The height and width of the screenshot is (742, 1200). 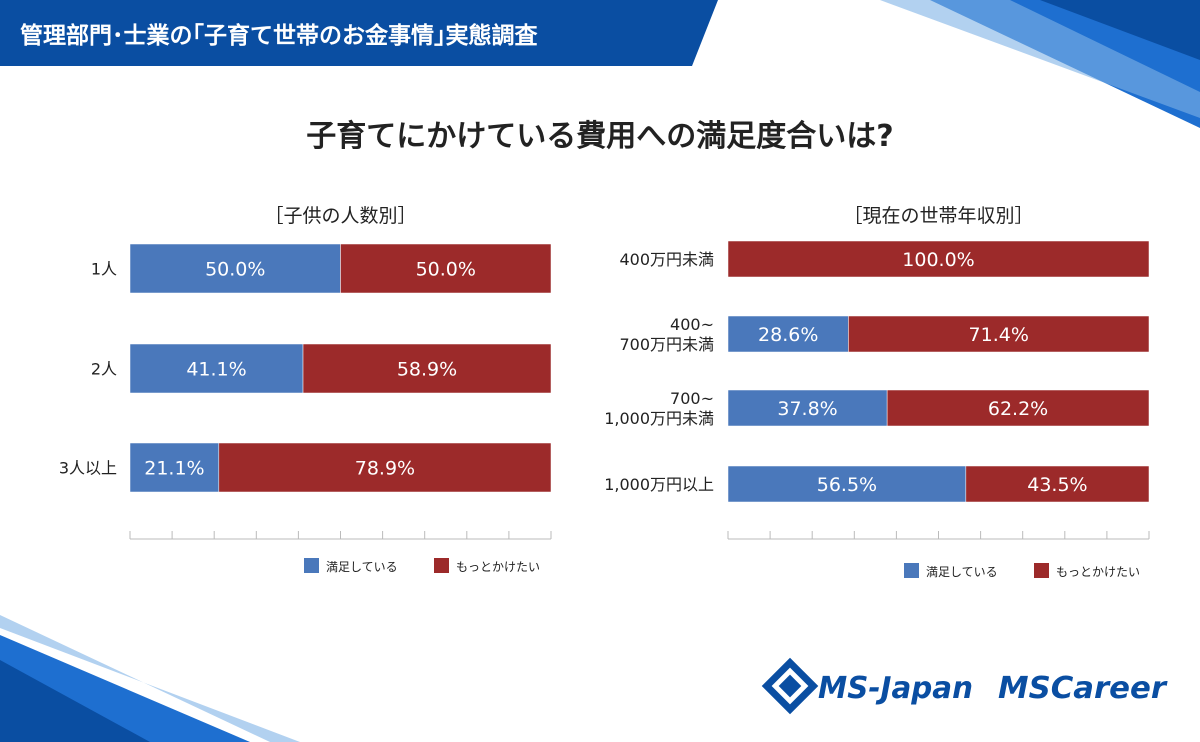 What do you see at coordinates (659, 408) in the screenshot?
I see `category-label: 700~ 1,000万円未満` at bounding box center [659, 408].